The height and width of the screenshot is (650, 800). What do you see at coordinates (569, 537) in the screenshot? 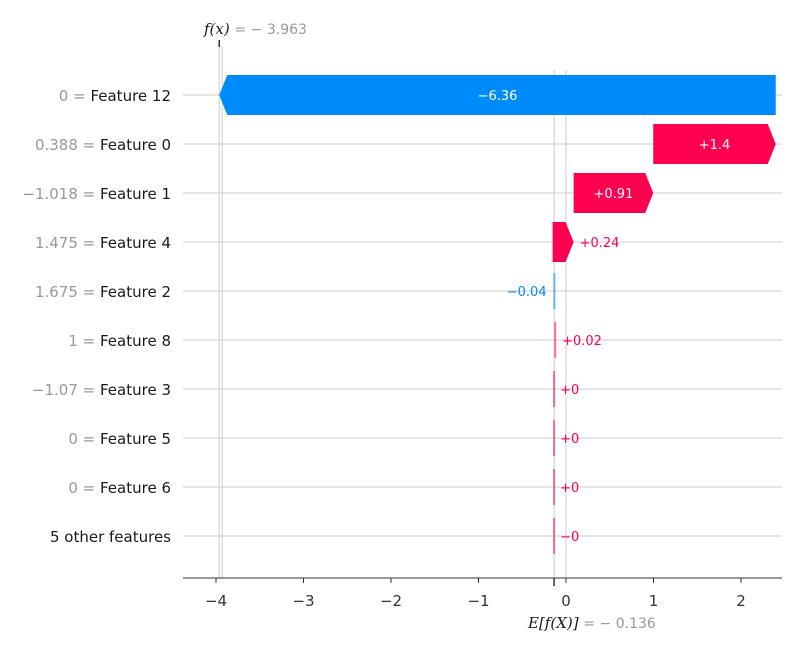
I see `bar-value-label: −0` at bounding box center [569, 537].